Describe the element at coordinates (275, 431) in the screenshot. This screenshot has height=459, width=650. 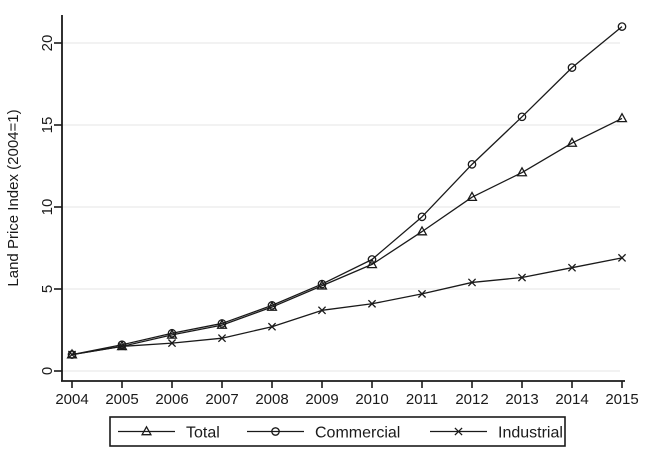
I see `legend-circle-icon` at that location.